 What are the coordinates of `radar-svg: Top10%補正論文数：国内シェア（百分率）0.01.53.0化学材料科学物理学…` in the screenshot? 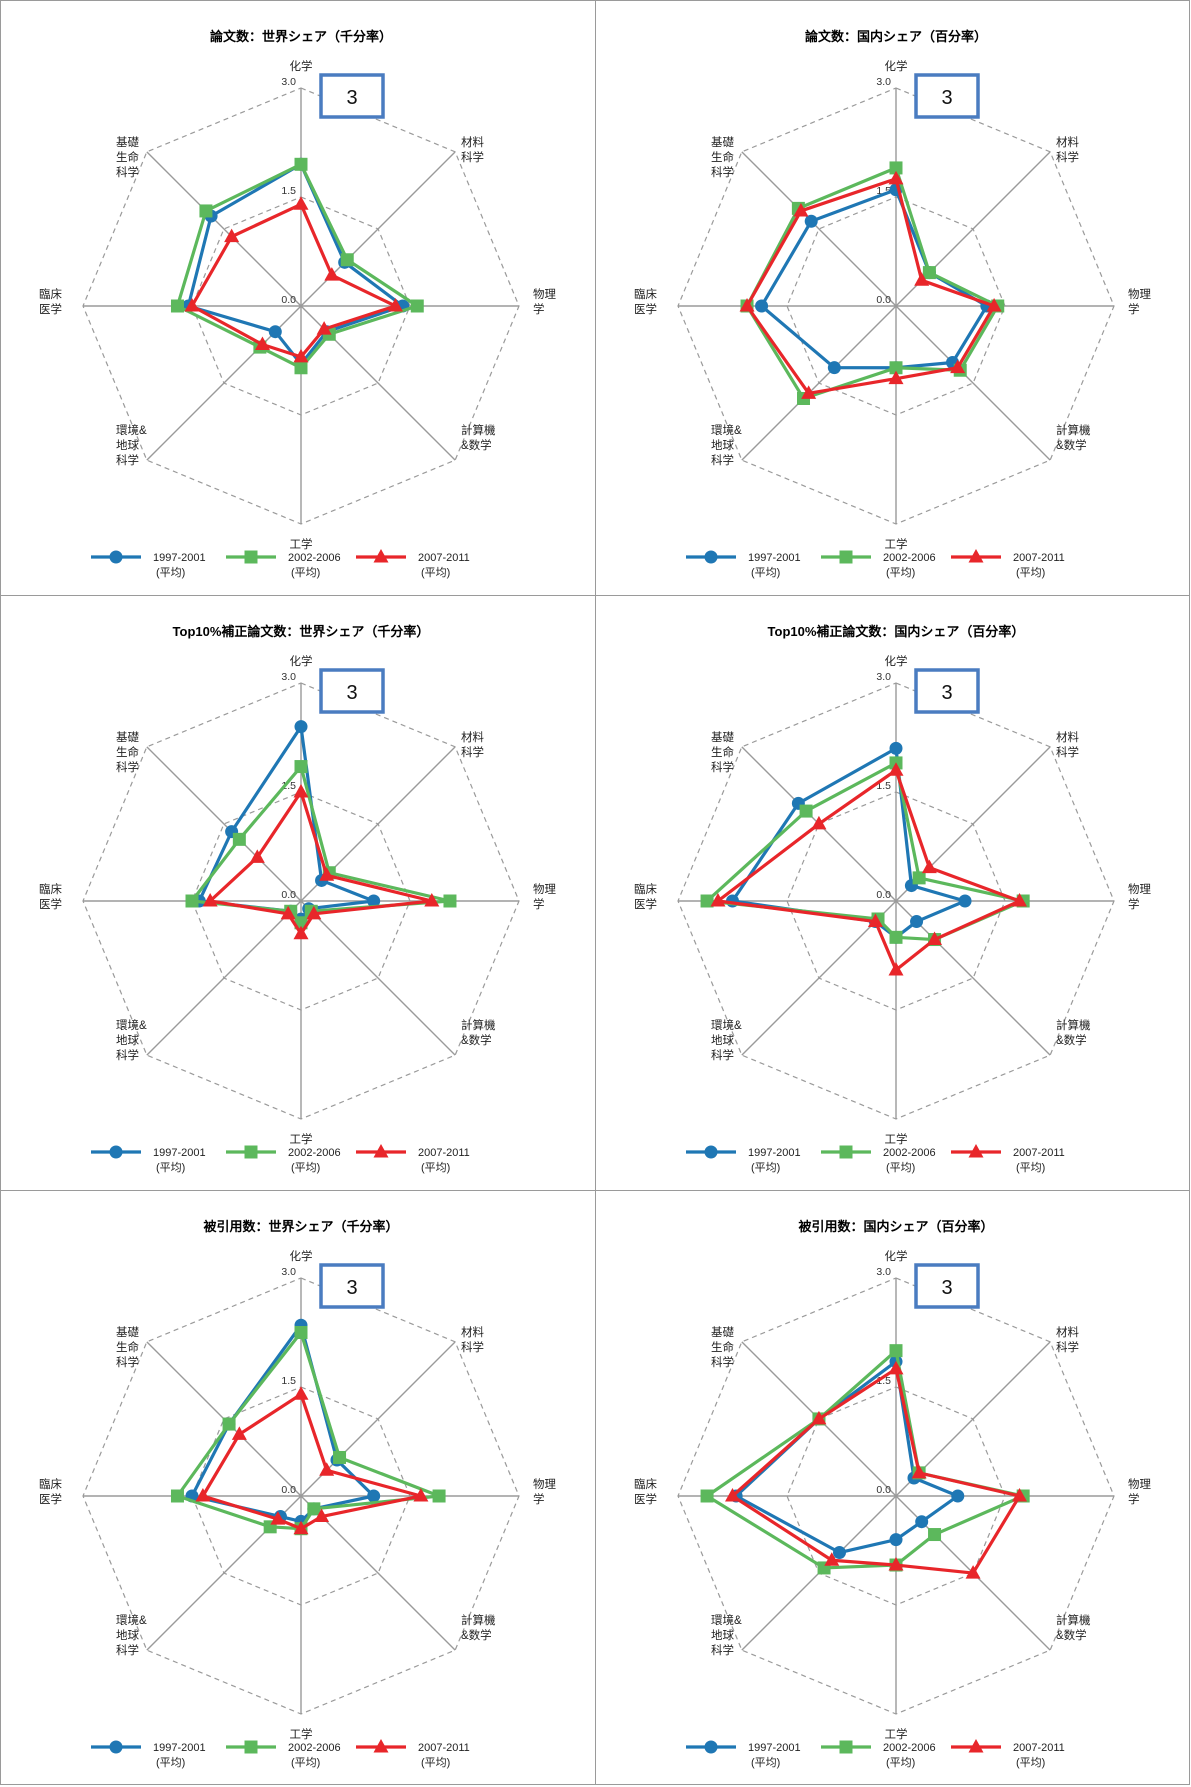 It's located at (892, 899).